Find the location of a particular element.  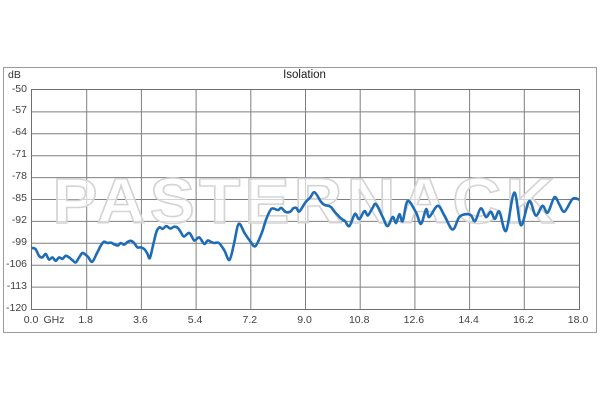

y-axis-unit-label: dB is located at coordinates (14, 75).